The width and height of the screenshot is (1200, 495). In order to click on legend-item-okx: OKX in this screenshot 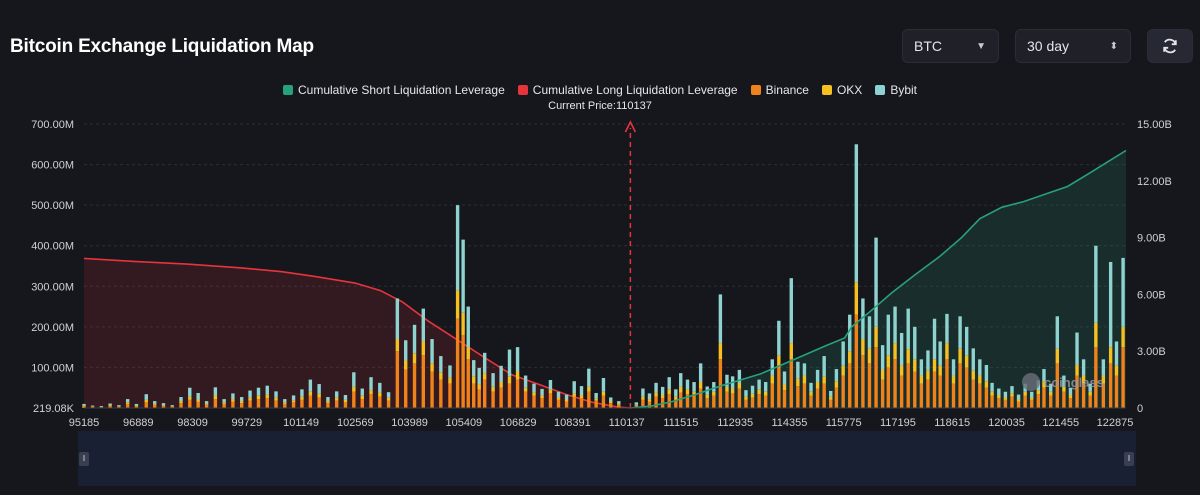, I will do `click(841, 90)`.